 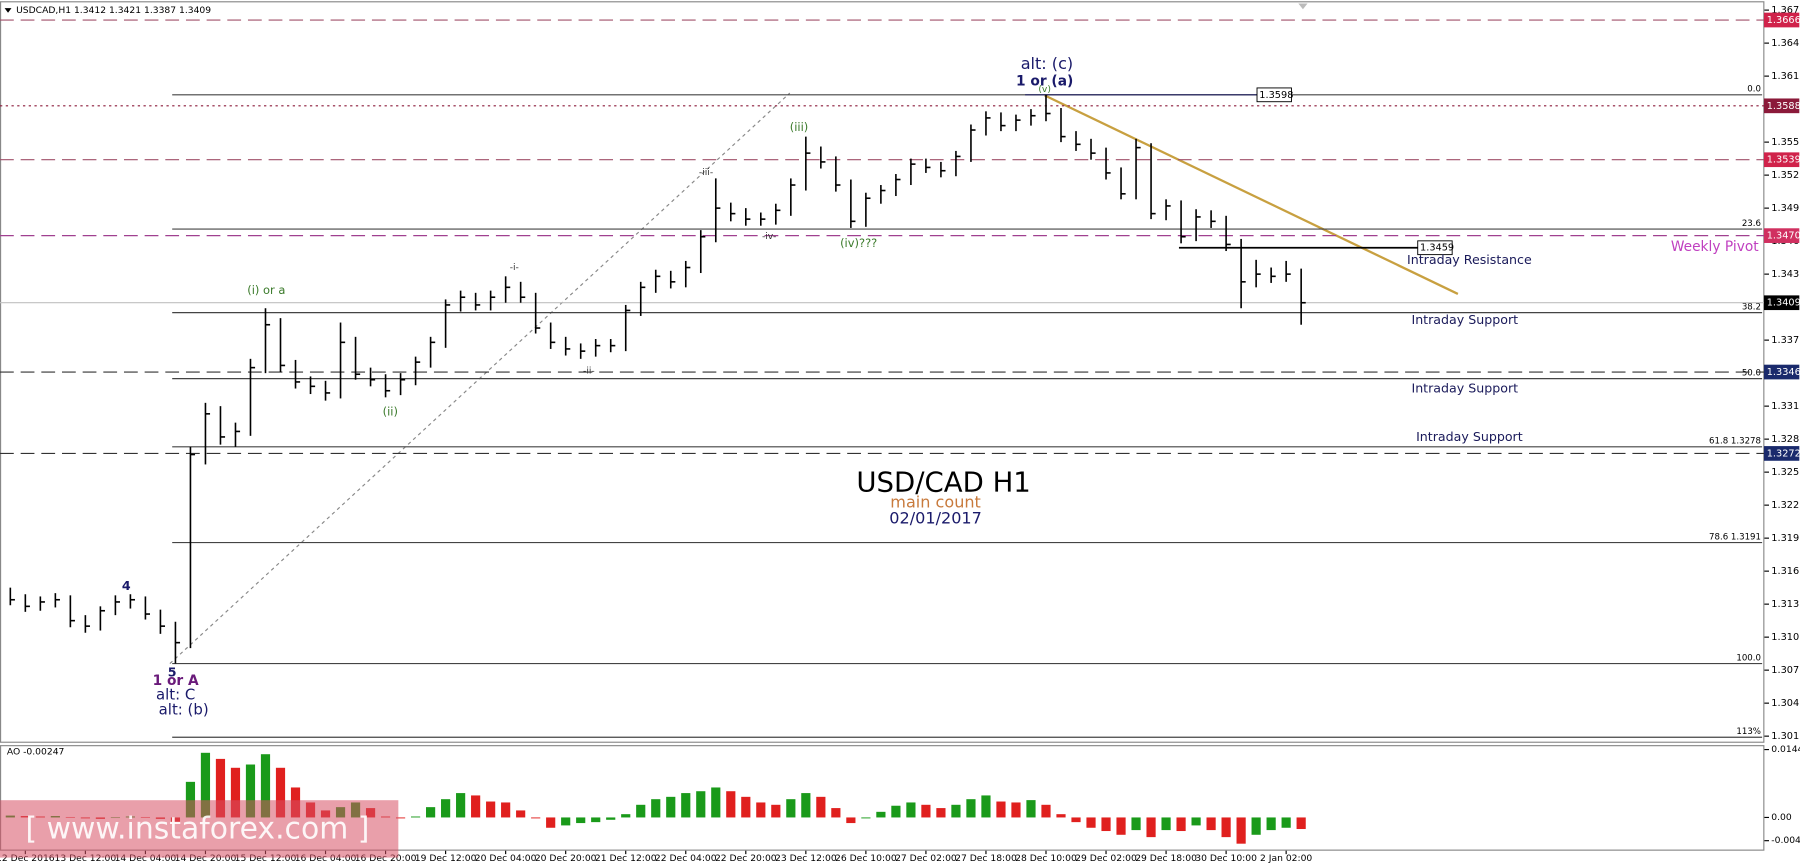 I want to click on ao-tick-label: 0.01449, so click(x=1785, y=749).